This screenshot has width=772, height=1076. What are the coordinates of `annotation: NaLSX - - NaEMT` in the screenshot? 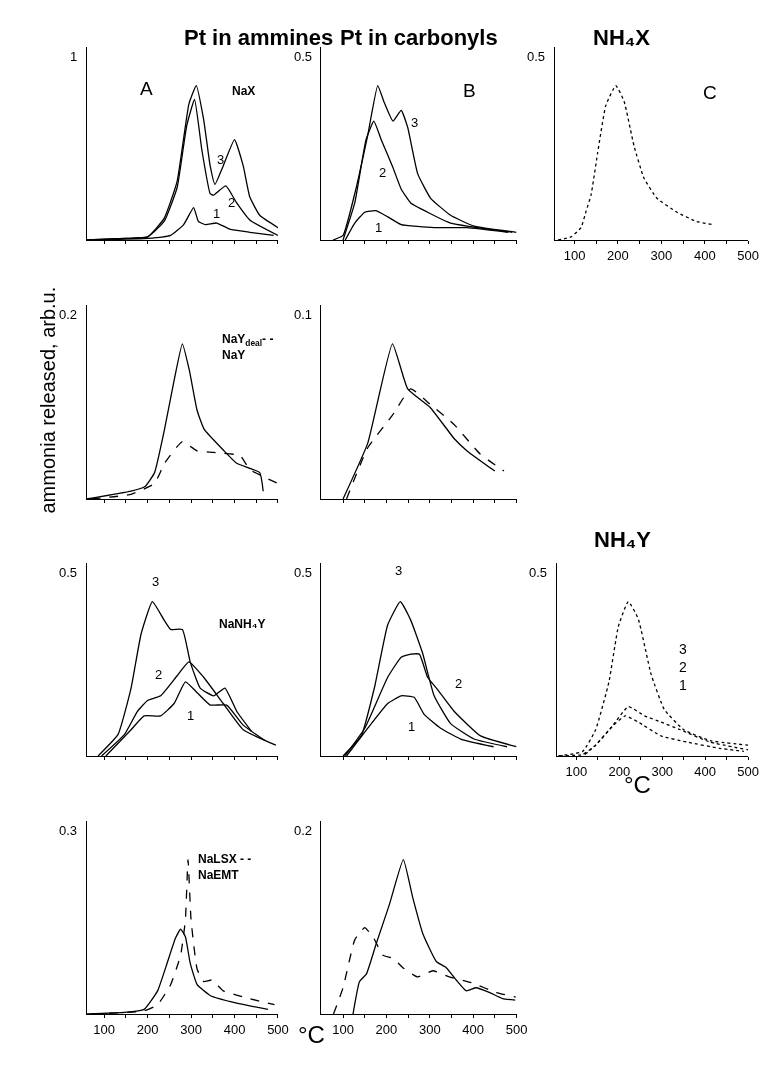 It's located at (225, 867).